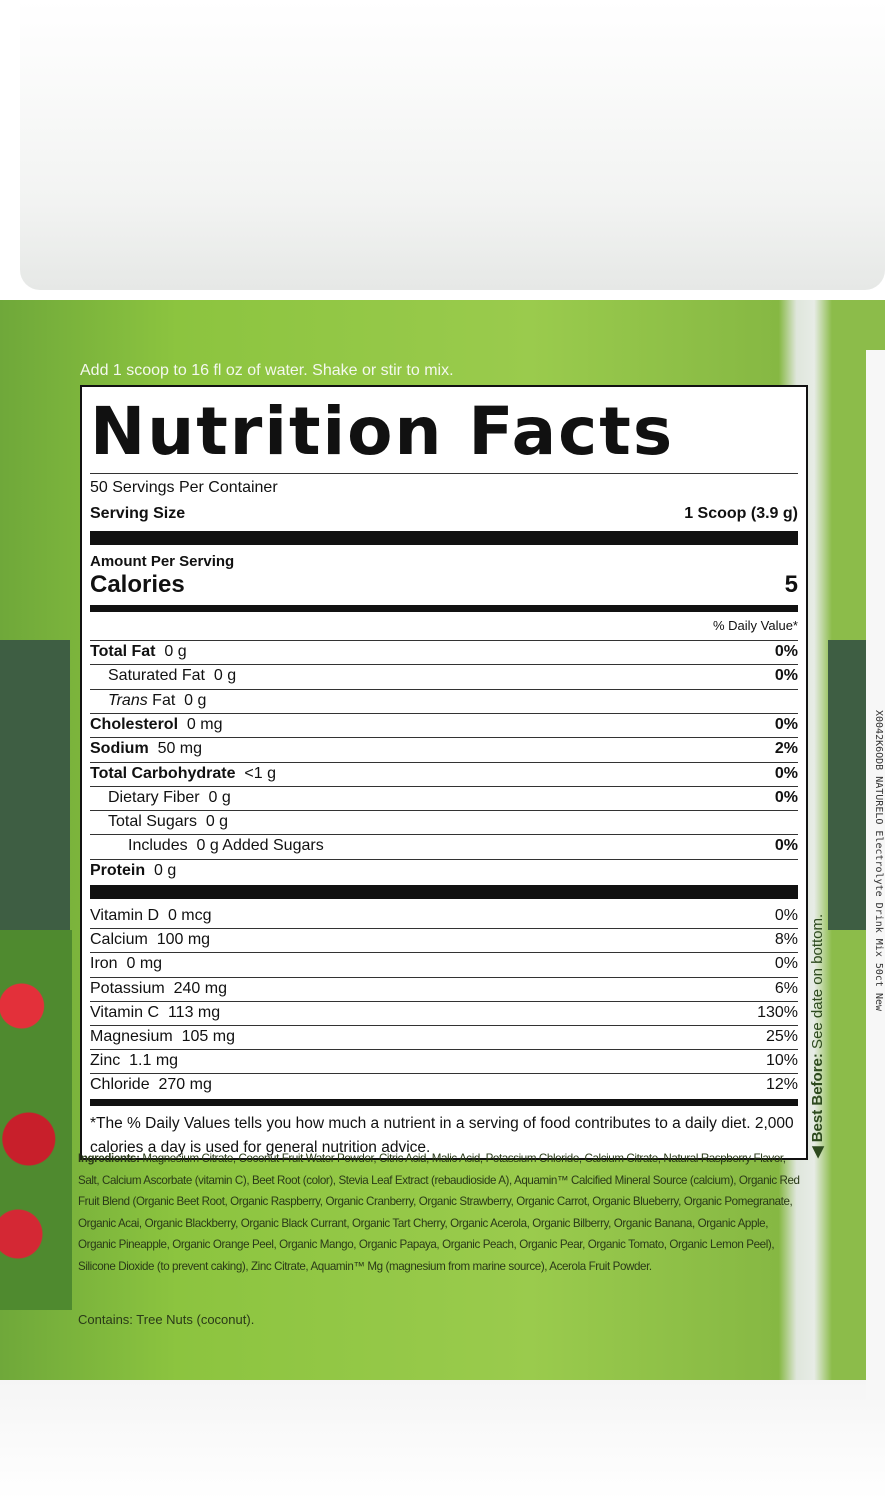 This screenshot has width=885, height=1500. I want to click on side-panel, so click(848, 785).